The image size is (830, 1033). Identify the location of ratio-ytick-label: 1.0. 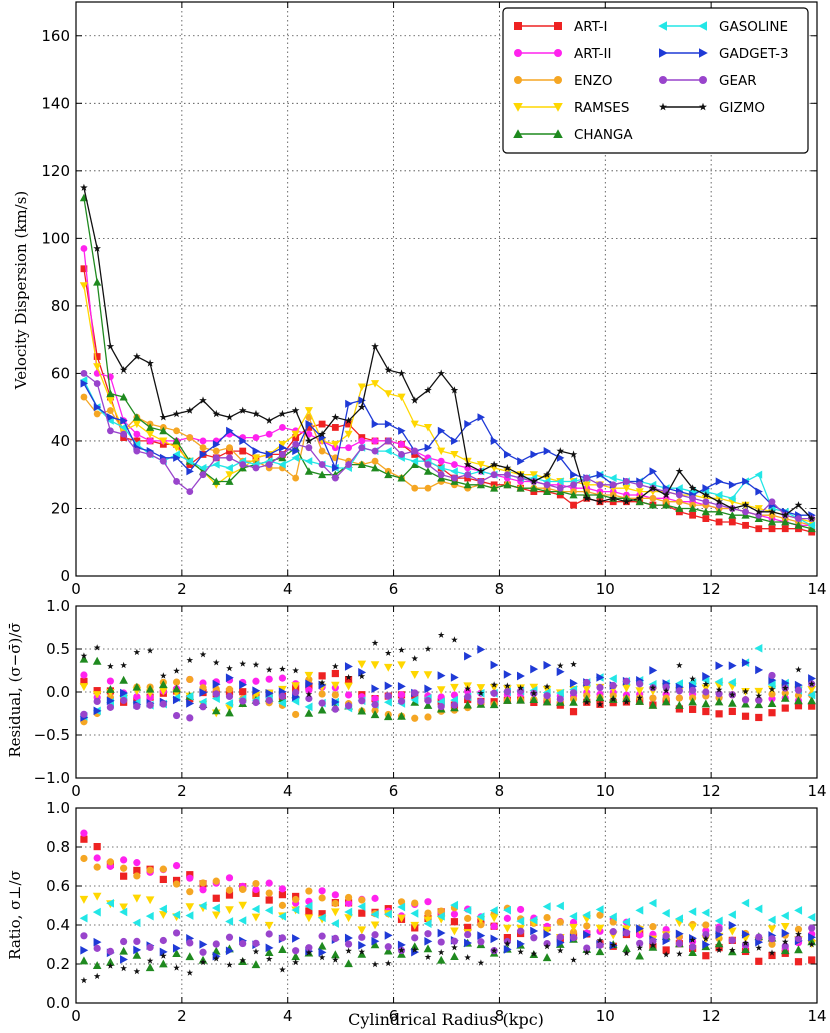
(58, 808).